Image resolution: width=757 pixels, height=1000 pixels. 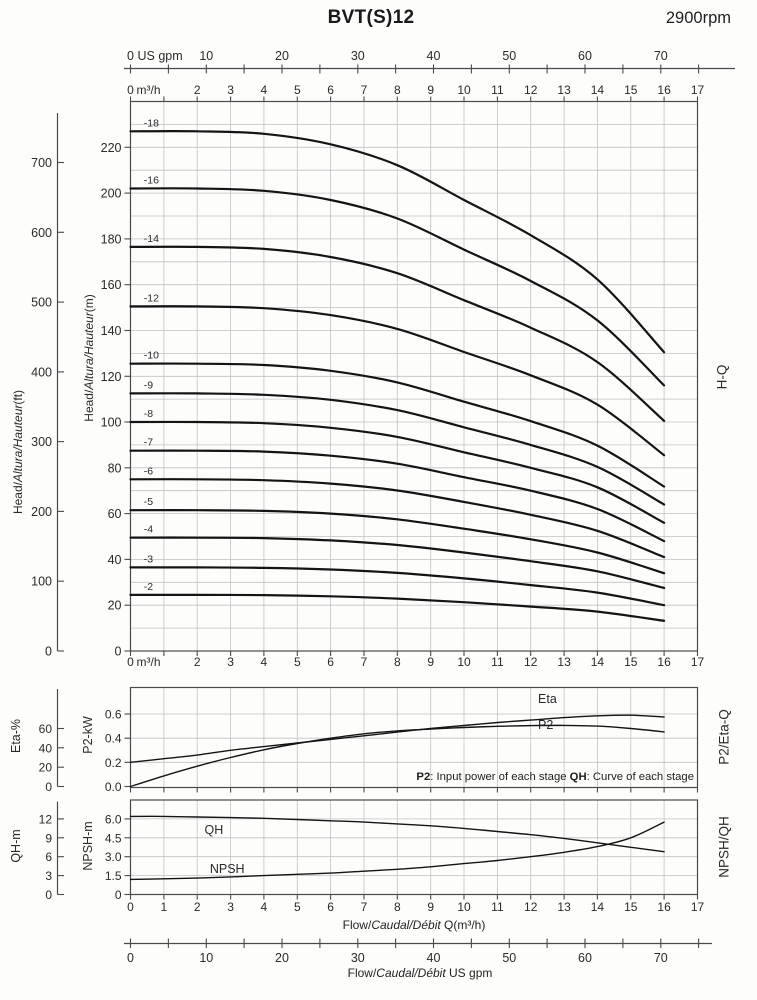 What do you see at coordinates (115, 468) in the screenshot?
I see `head-m-tick-label: 80` at bounding box center [115, 468].